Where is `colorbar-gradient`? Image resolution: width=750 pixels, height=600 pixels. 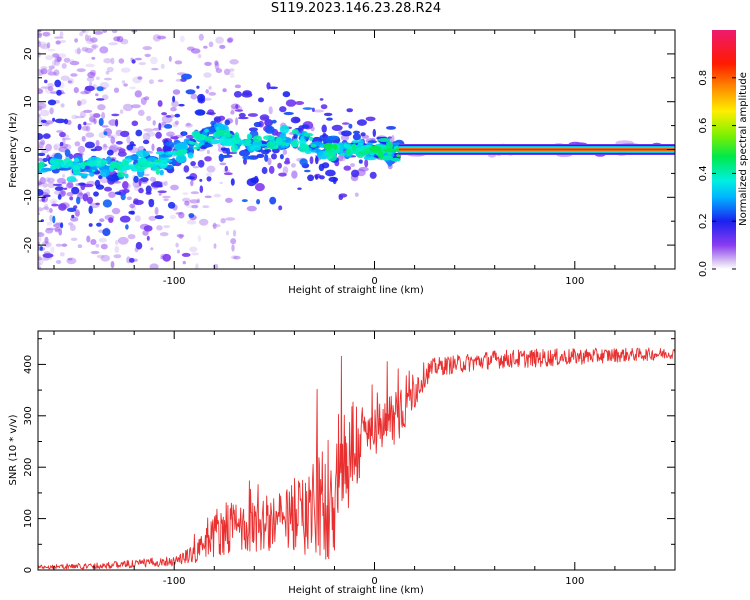 colorbar-gradient is located at coordinates (724, 149).